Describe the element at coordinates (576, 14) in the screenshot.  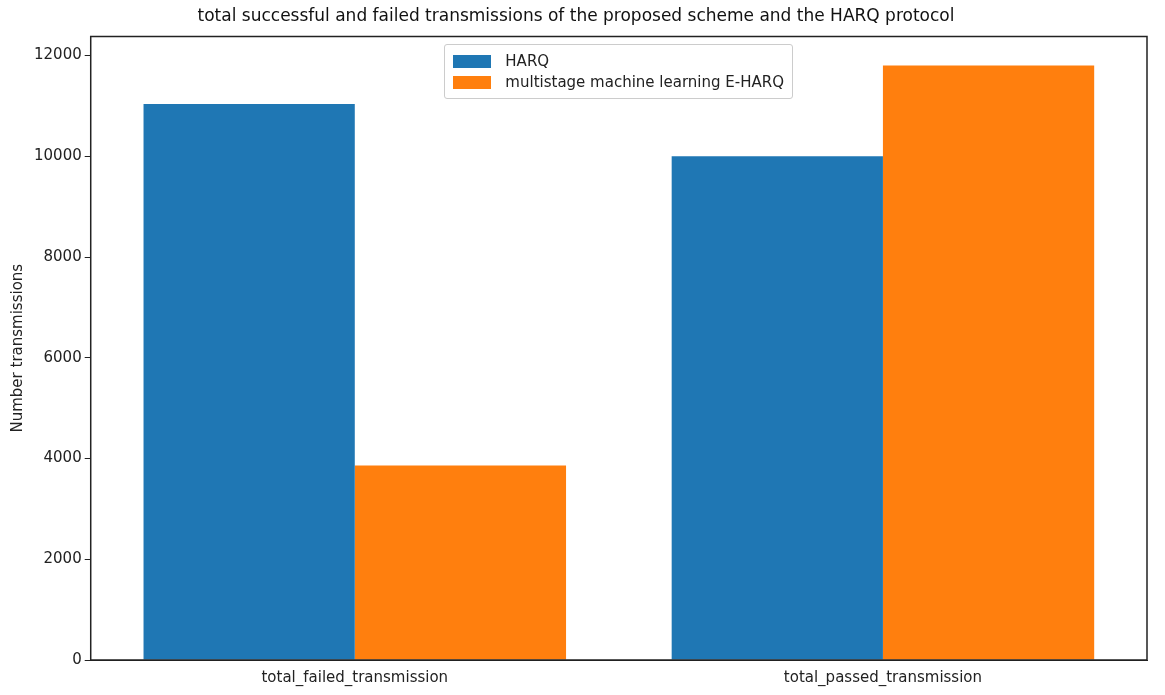
I see `chart-title: total successful and failed transmissions of the proposed scheme and the HARQ protocol` at that location.